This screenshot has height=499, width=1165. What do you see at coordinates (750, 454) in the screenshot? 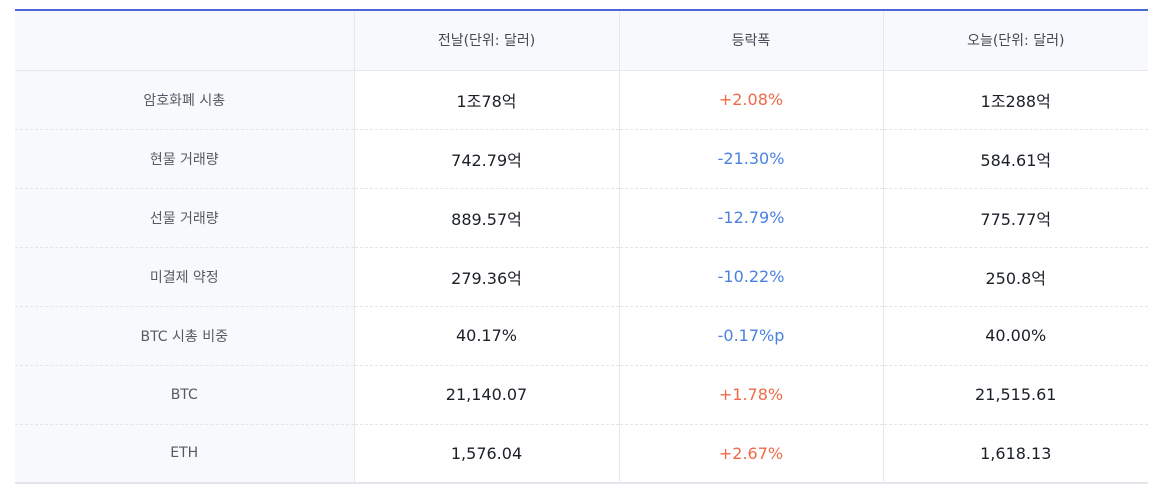
I see `change-value: +2.67%` at bounding box center [750, 454].